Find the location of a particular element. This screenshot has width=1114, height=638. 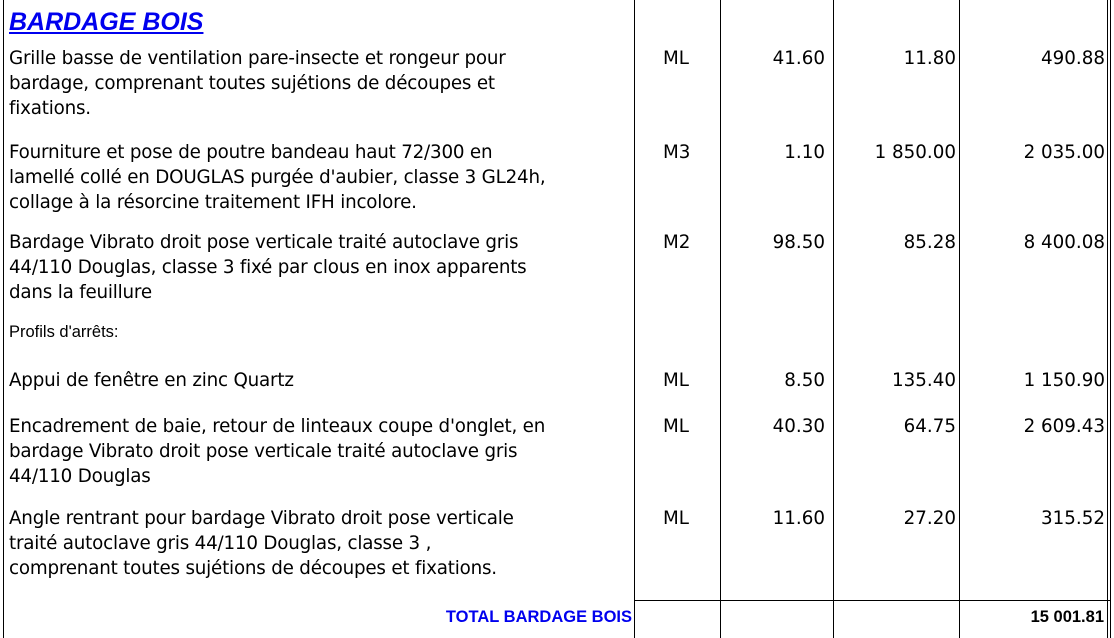

item-total: 2 609.43 is located at coordinates (1064, 426).